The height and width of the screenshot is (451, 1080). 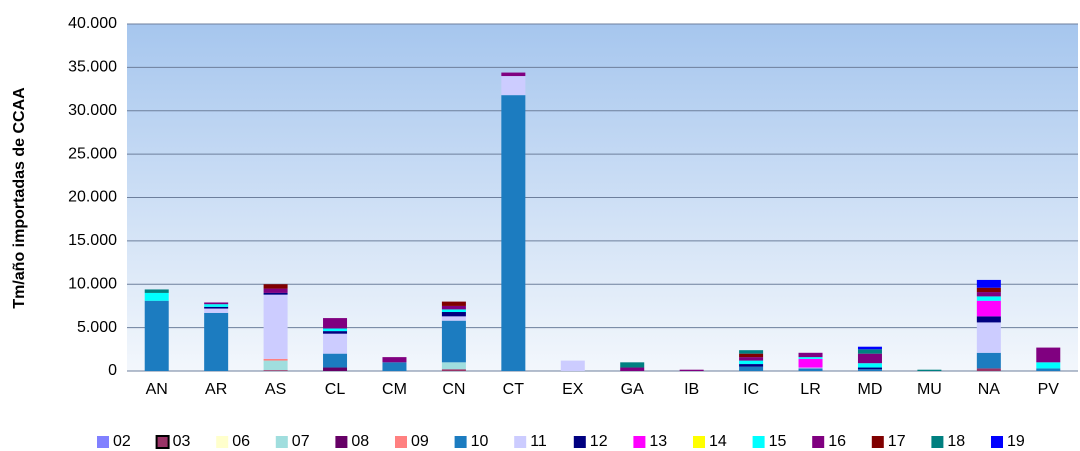 What do you see at coordinates (92, 283) in the screenshot?
I see `y-tick-label: 10.000` at bounding box center [92, 283].